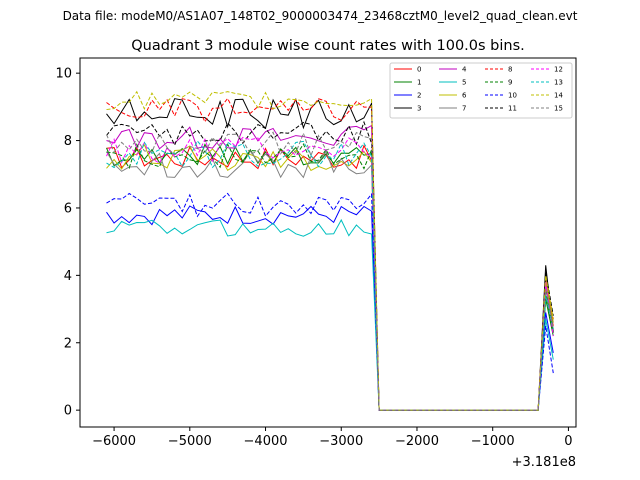 The width and height of the screenshot is (640, 480). What do you see at coordinates (419, 70) in the screenshot?
I see `legend-label-0: 0` at bounding box center [419, 70].